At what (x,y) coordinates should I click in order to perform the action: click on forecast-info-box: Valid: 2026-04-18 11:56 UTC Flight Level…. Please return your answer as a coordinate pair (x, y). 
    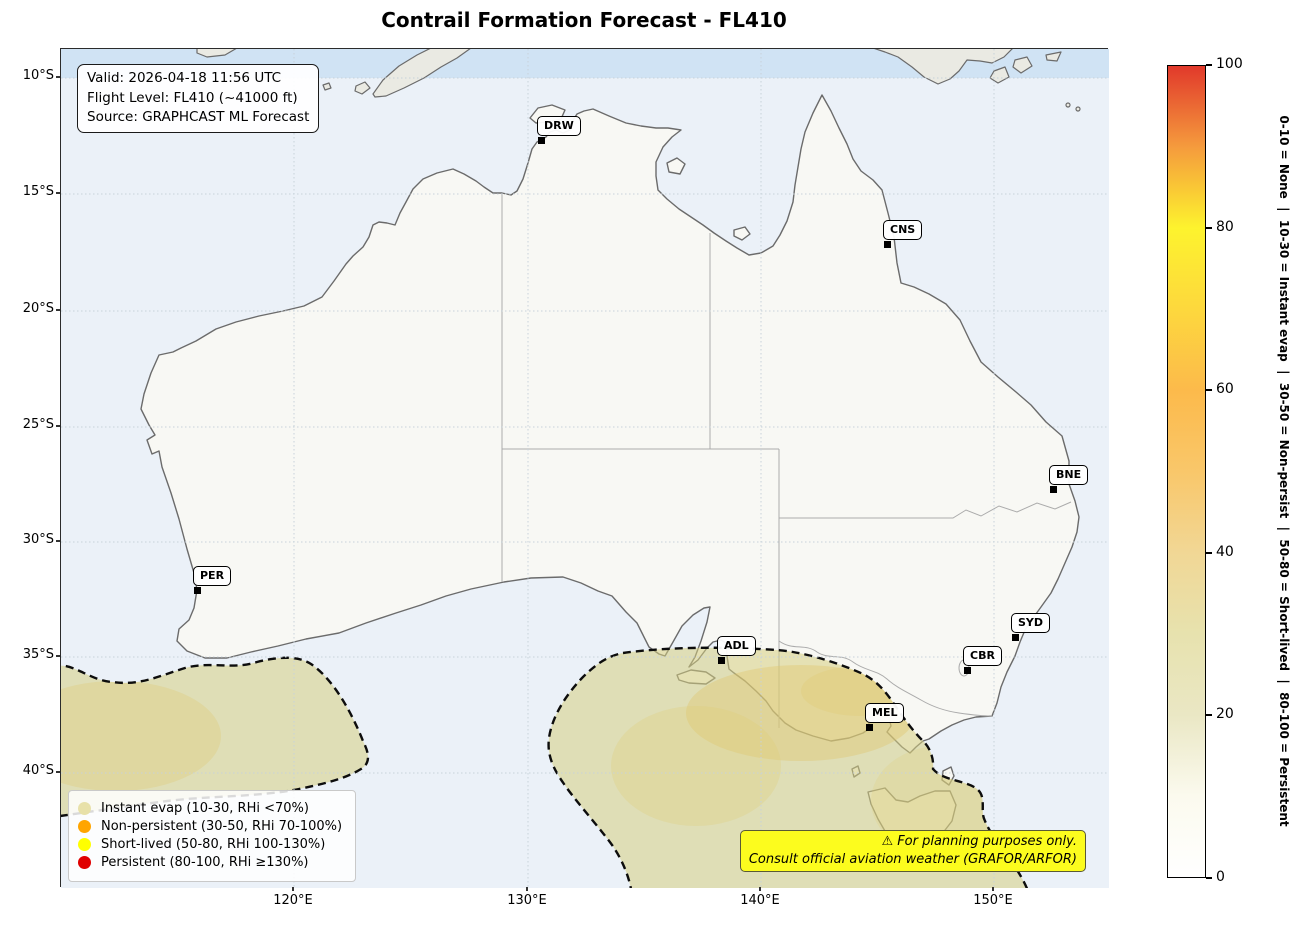
    Looking at the image, I should click on (198, 98).